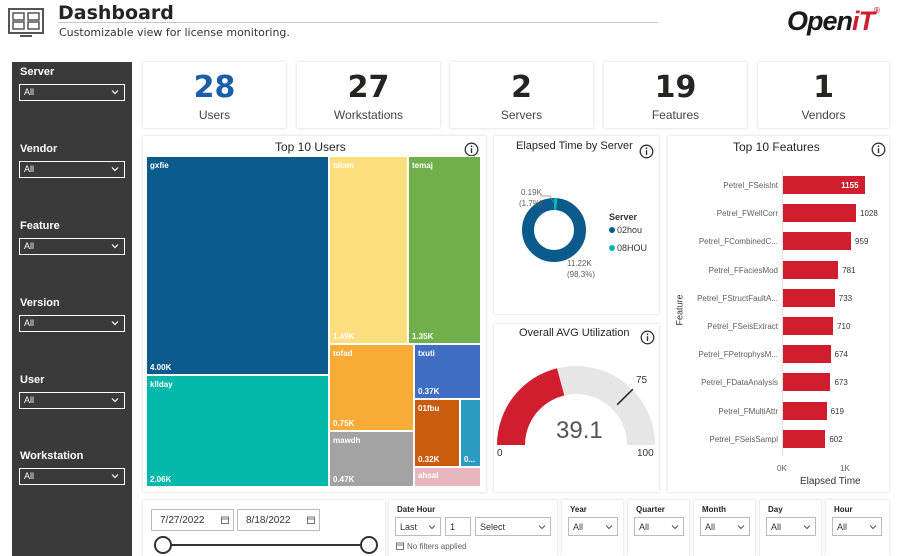  I want to click on server-donut-chart, so click(554, 230).